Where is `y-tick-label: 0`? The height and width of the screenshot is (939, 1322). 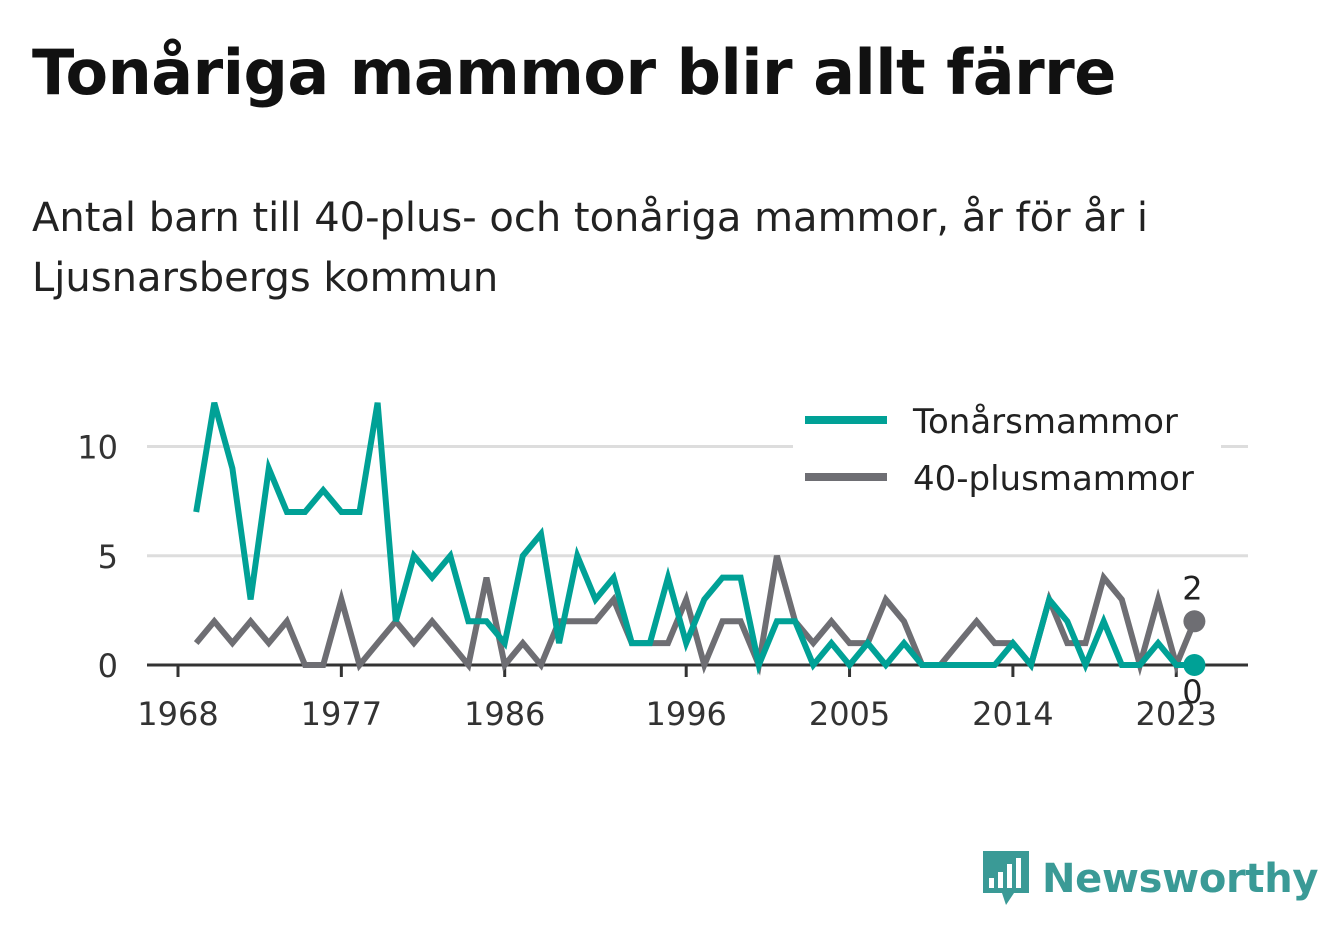 y-tick-label: 0 is located at coordinates (108, 666).